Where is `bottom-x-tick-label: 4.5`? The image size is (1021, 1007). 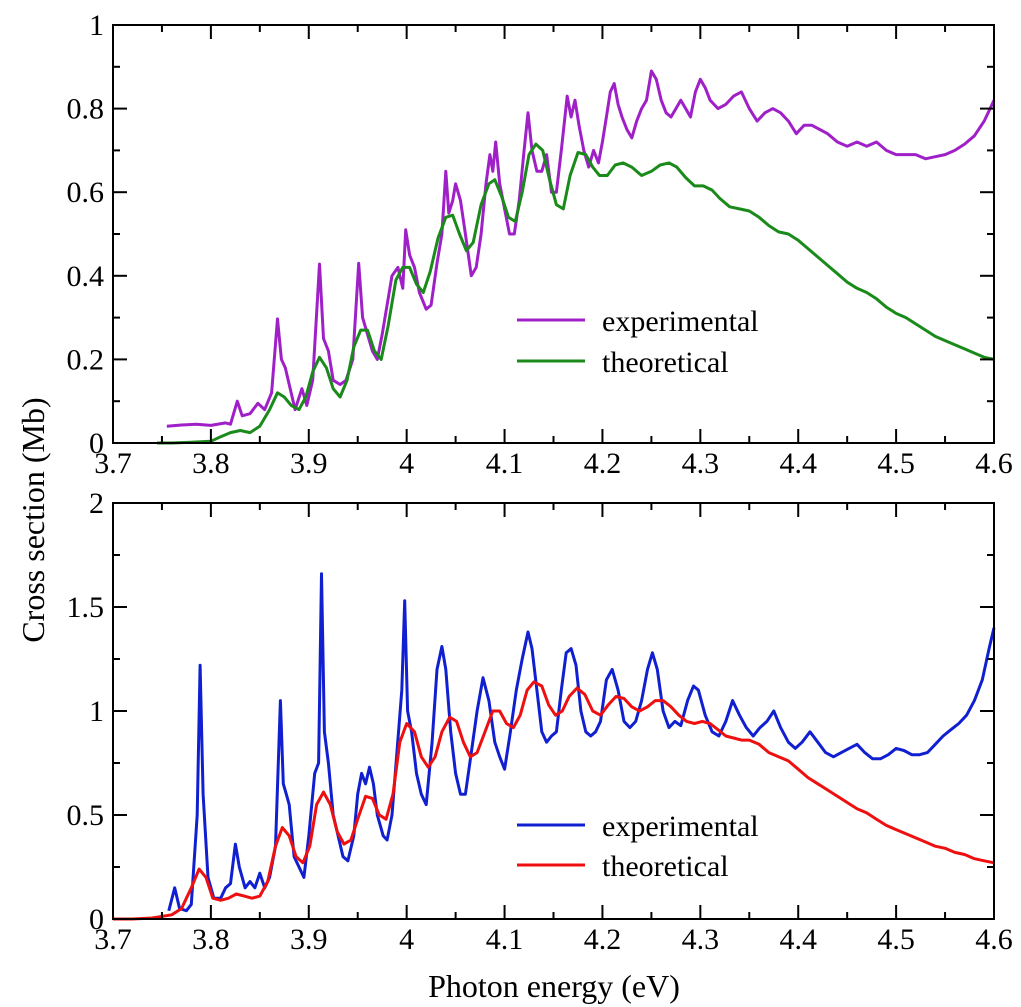
bottom-x-tick-label: 4.5 is located at coordinates (896, 939).